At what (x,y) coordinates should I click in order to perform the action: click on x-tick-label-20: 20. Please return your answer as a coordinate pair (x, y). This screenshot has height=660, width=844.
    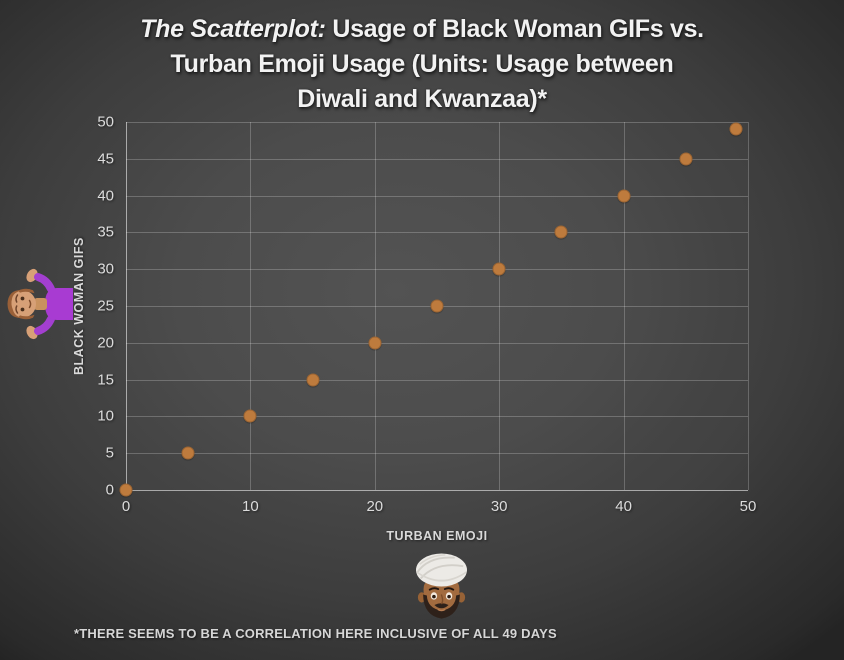
    Looking at the image, I should click on (375, 506).